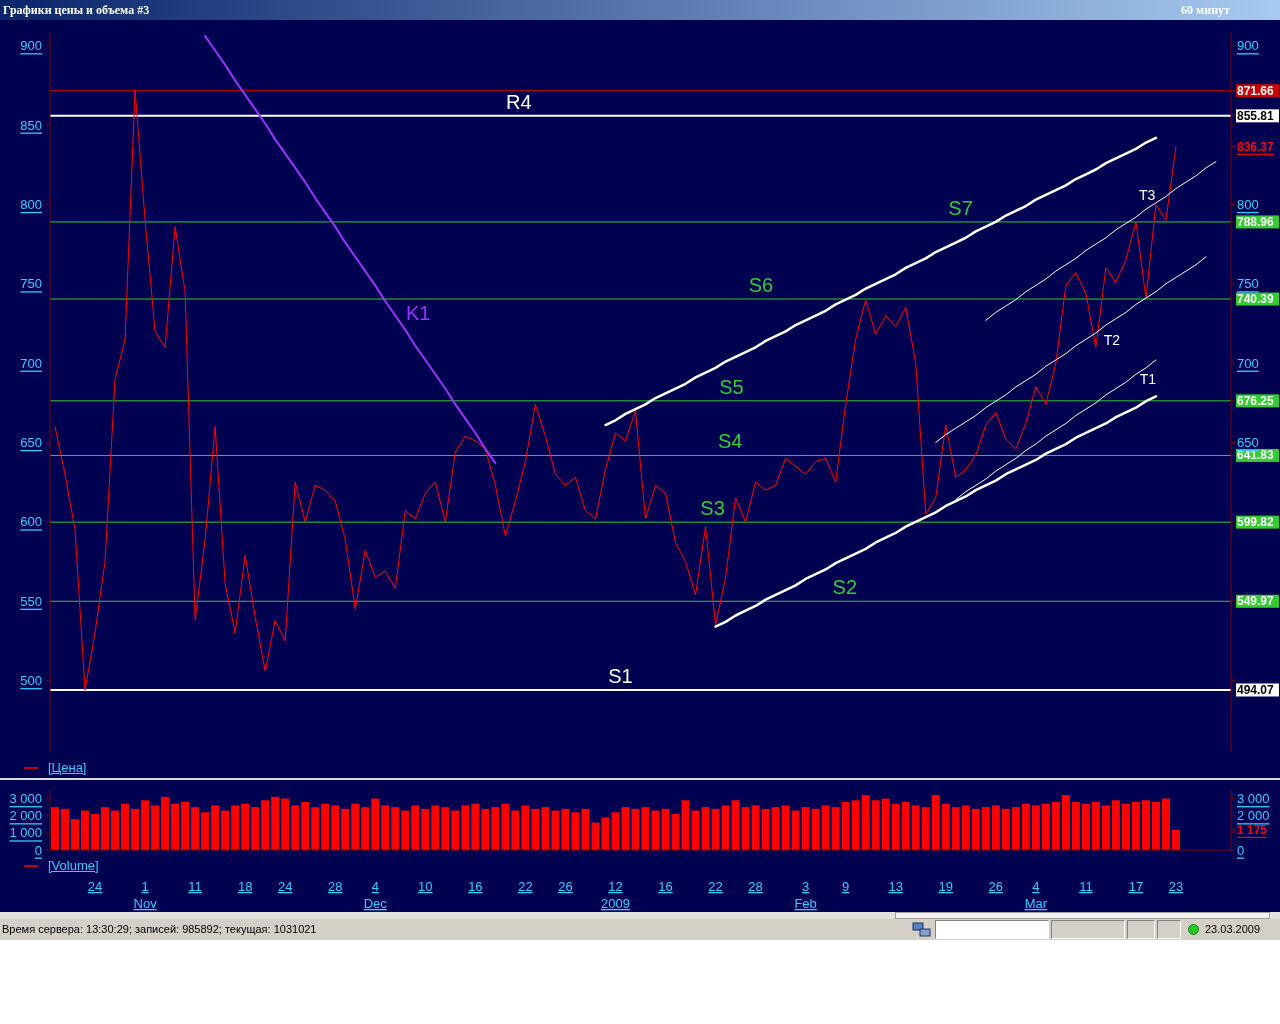  I want to click on y2-tick-label: 494.07, so click(1256, 689).